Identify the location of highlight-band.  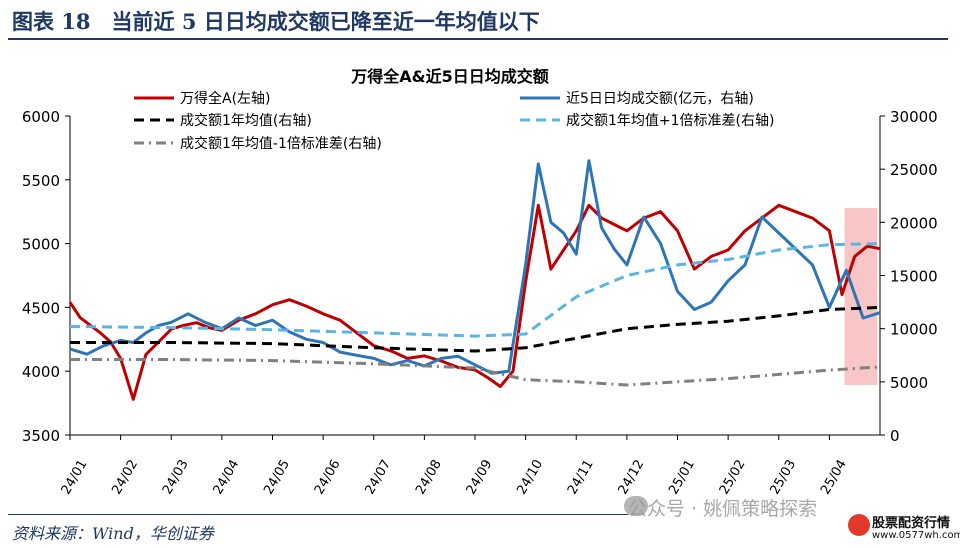
(861, 296).